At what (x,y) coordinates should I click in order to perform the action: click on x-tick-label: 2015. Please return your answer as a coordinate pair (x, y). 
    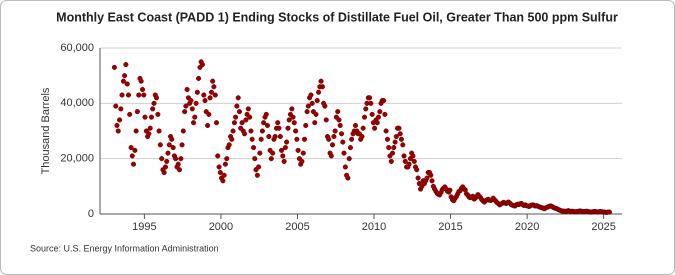
    Looking at the image, I should click on (450, 227).